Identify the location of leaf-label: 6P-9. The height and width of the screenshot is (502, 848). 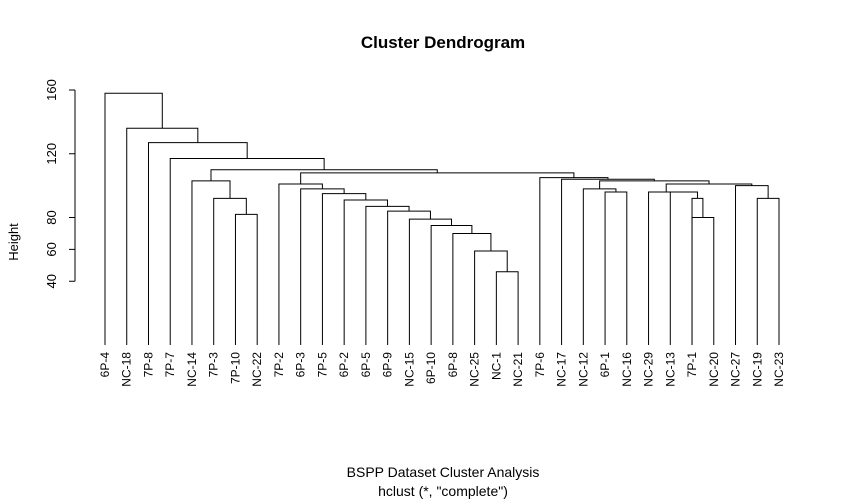
(388, 365).